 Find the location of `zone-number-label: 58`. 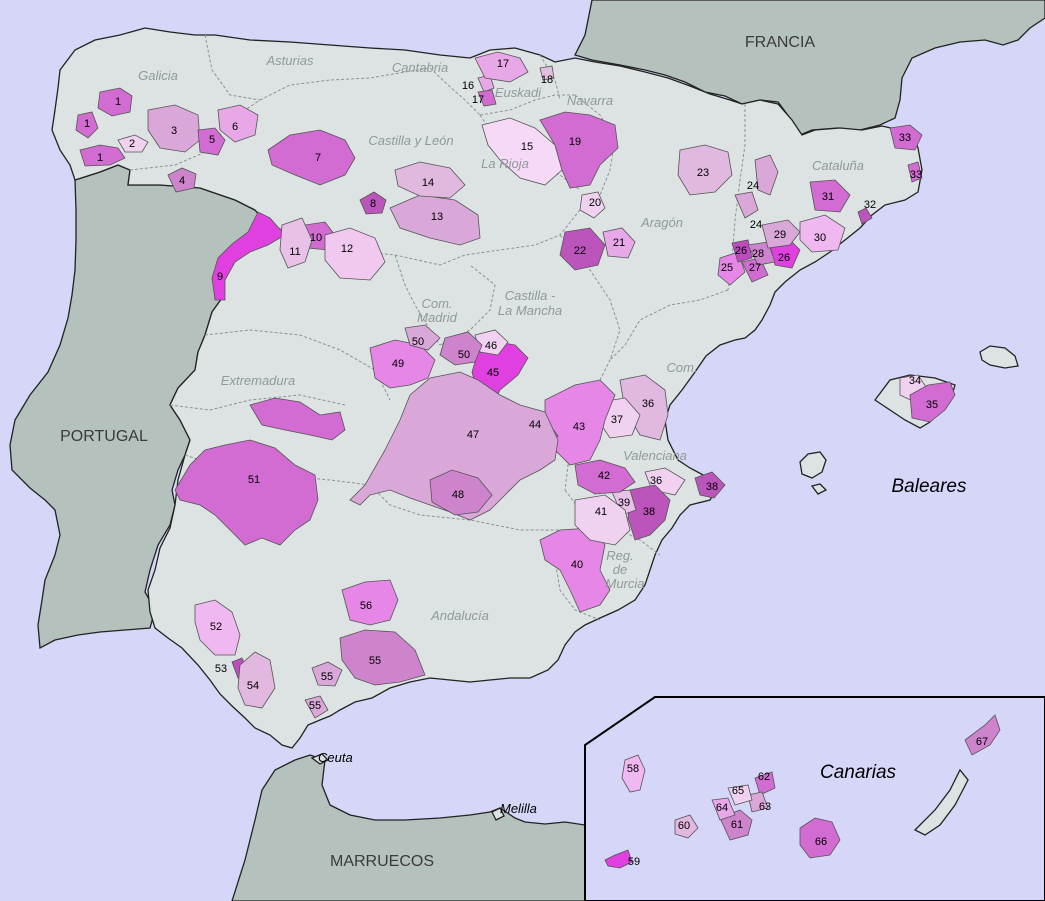

zone-number-label: 58 is located at coordinates (633, 769).